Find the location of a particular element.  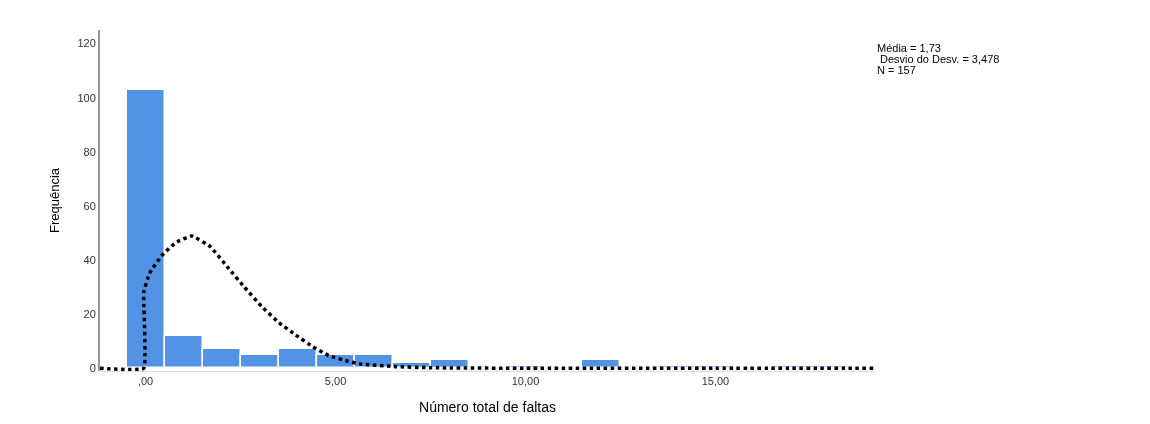

y-tick-label: 80 is located at coordinates (89, 151).